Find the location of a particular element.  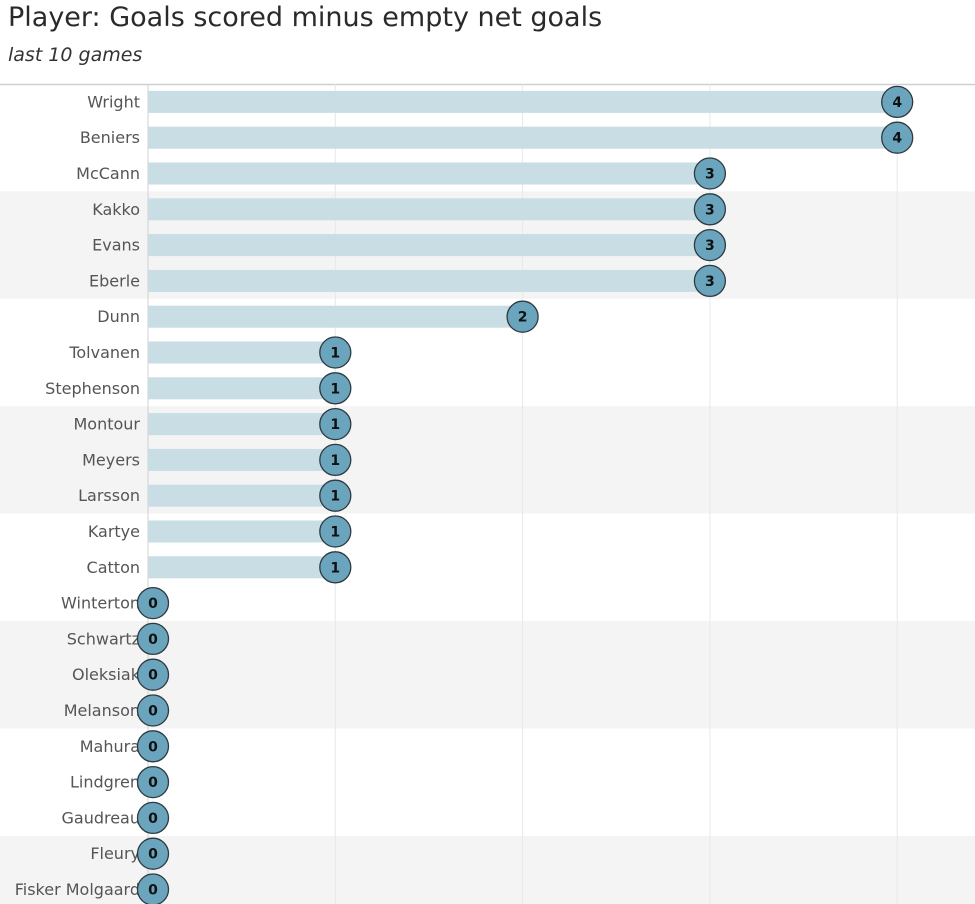

category-label: Fleury is located at coordinates (115, 853).